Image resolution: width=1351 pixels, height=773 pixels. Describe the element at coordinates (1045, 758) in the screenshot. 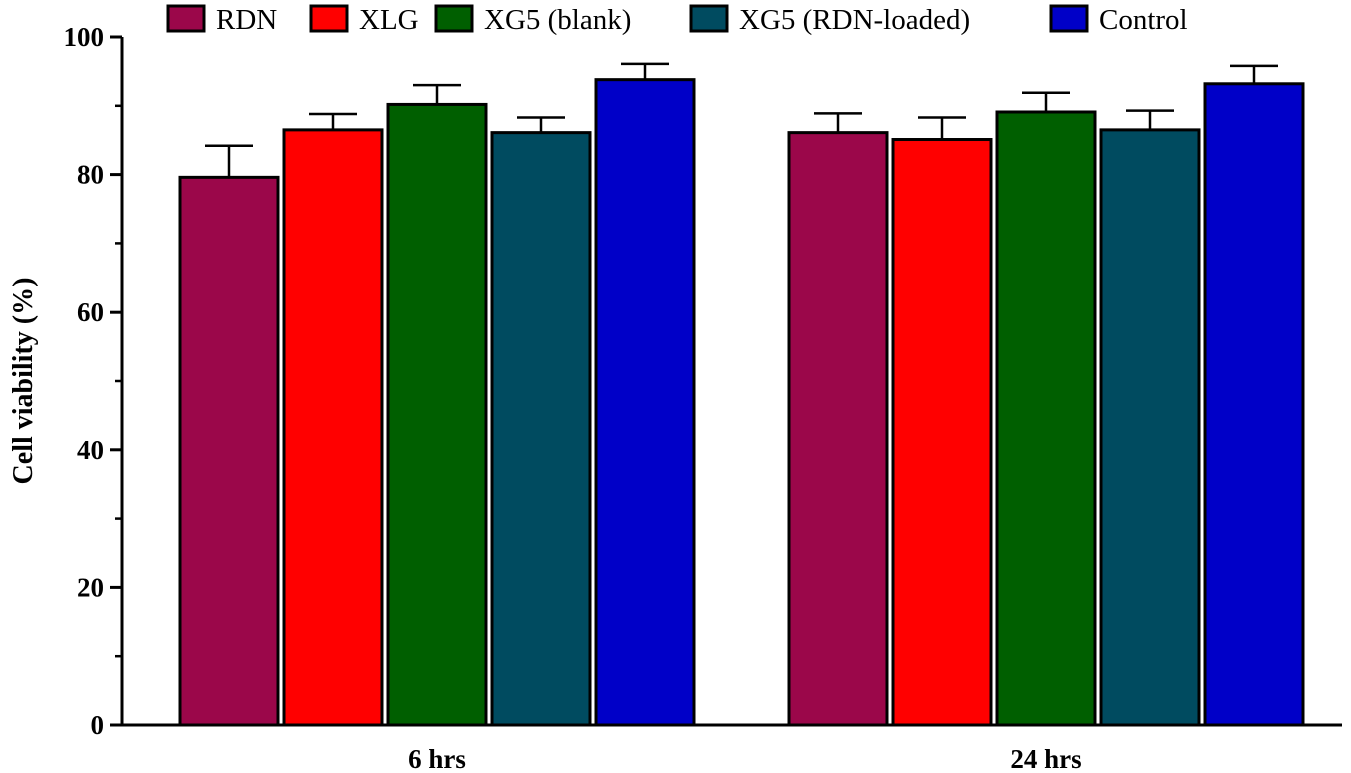

I see `x-category-label: 24 hrs` at that location.